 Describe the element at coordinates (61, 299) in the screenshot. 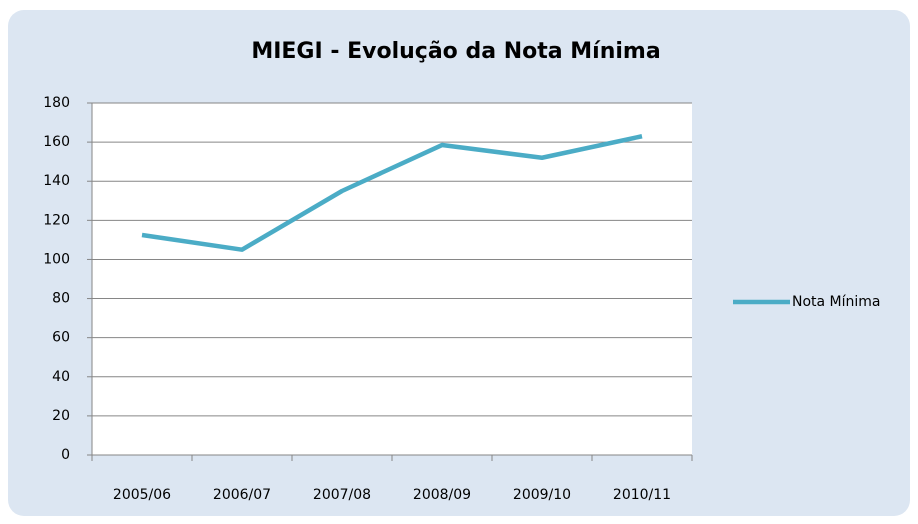

I see `y-tick-label: 80` at that location.